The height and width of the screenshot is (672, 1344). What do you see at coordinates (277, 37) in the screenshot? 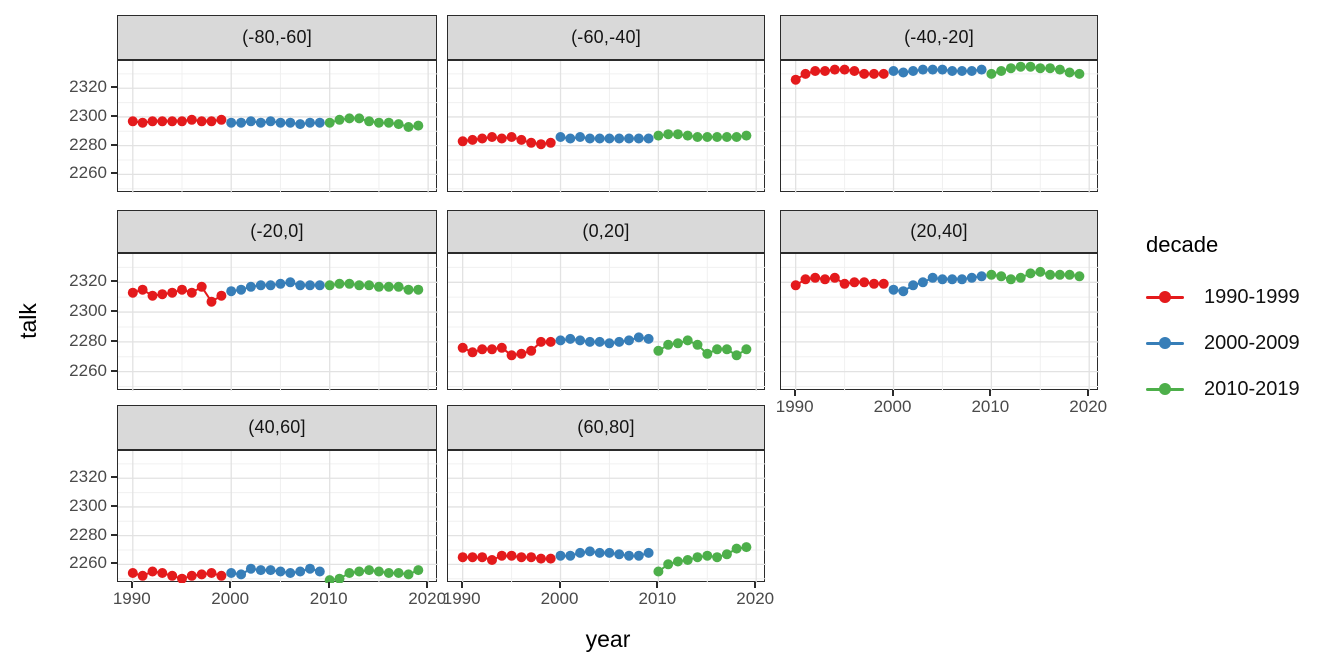
I see `facet-strip: (-80,-60]` at bounding box center [277, 37].